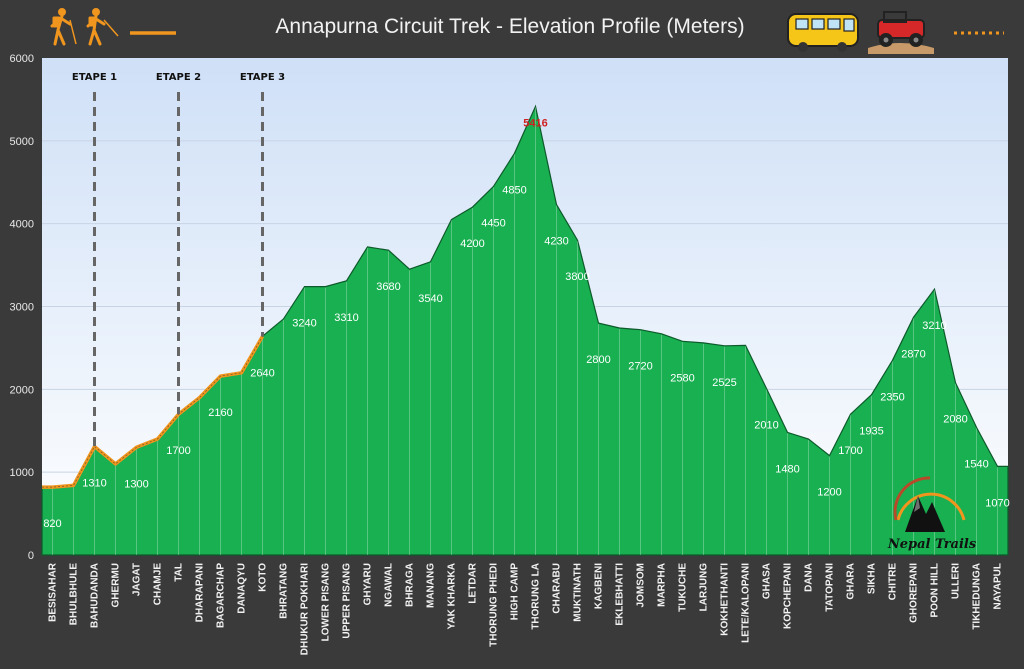 Image resolution: width=1024 pixels, height=669 pixels. What do you see at coordinates (347, 601) in the screenshot?
I see `x-tick-label: UPPER PISANG` at bounding box center [347, 601].